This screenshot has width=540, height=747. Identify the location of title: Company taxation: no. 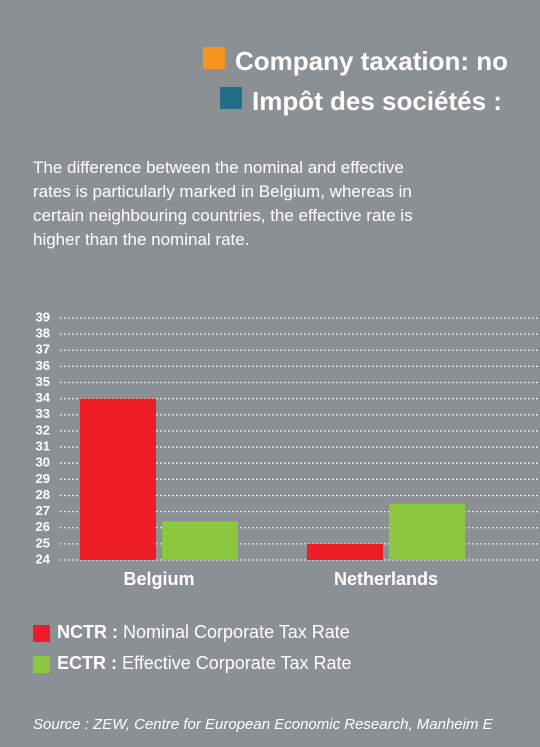
(371, 61).